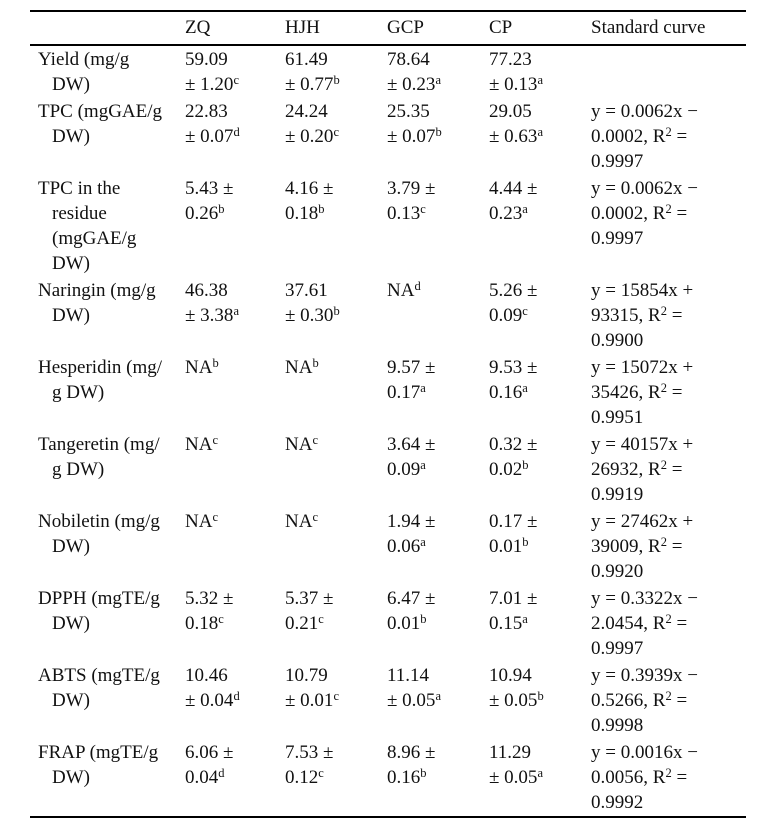  Describe the element at coordinates (235, 623) in the screenshot. I see `cell-dpph-zq: 5.32 ± 0.18c` at that location.